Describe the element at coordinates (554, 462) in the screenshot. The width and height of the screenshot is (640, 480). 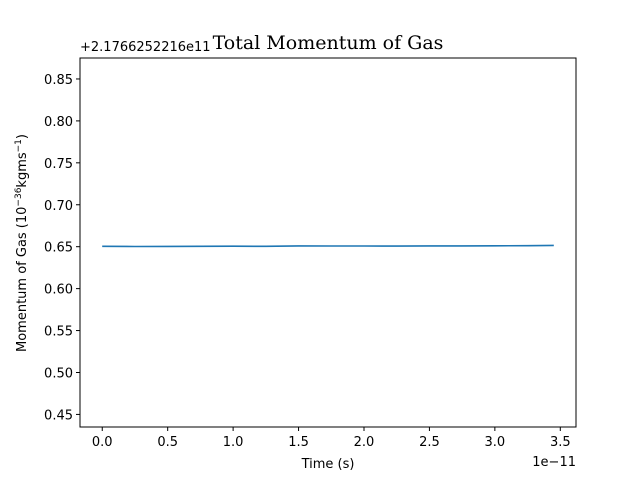
I see `x-offset-label: 1e−11` at that location.